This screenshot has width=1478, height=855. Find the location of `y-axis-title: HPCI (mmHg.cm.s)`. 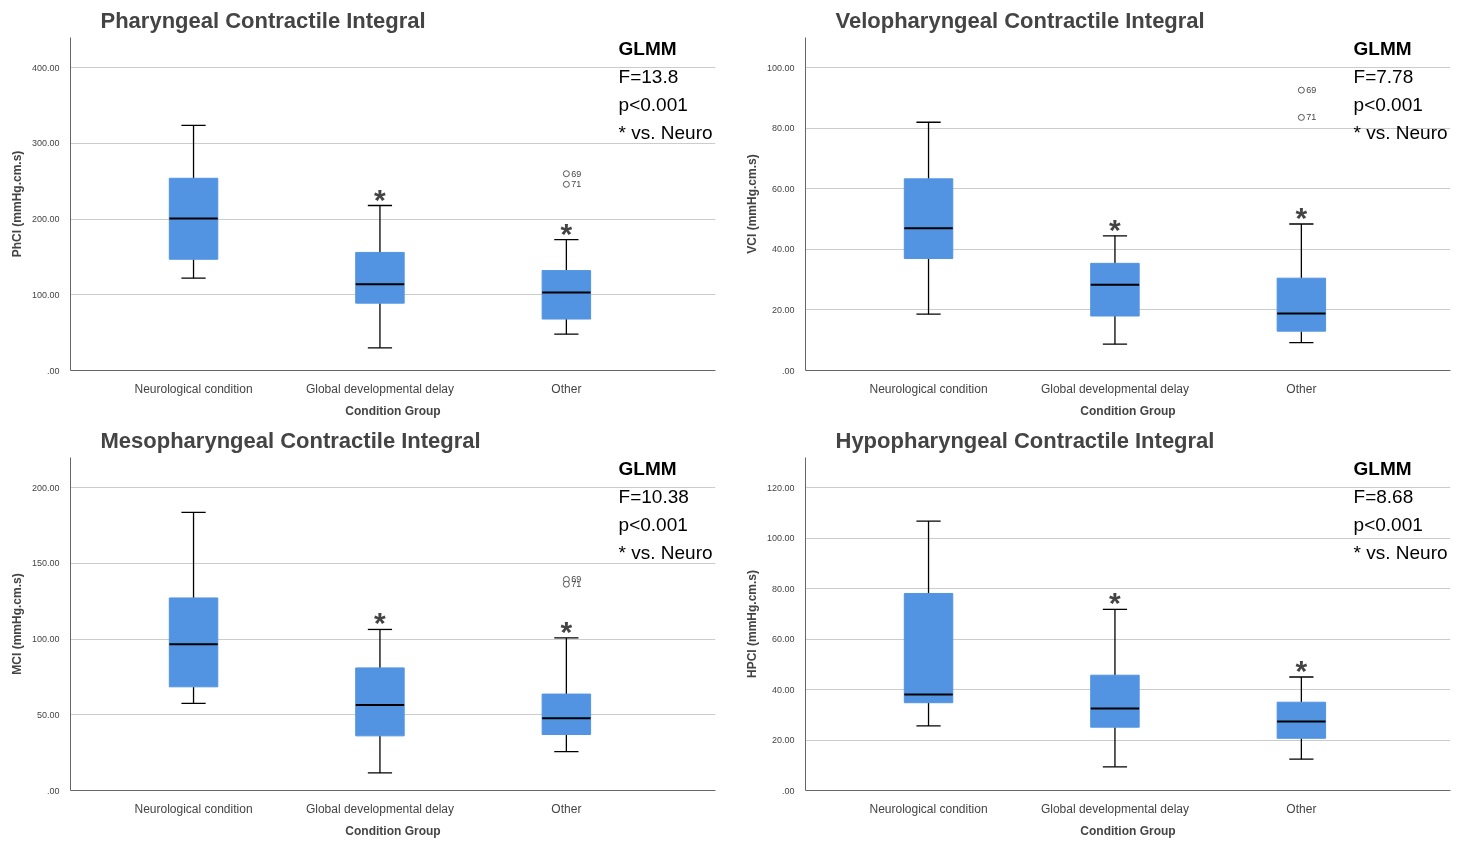

y-axis-title: HPCI (mmHg.cm.s) is located at coordinates (751, 624).